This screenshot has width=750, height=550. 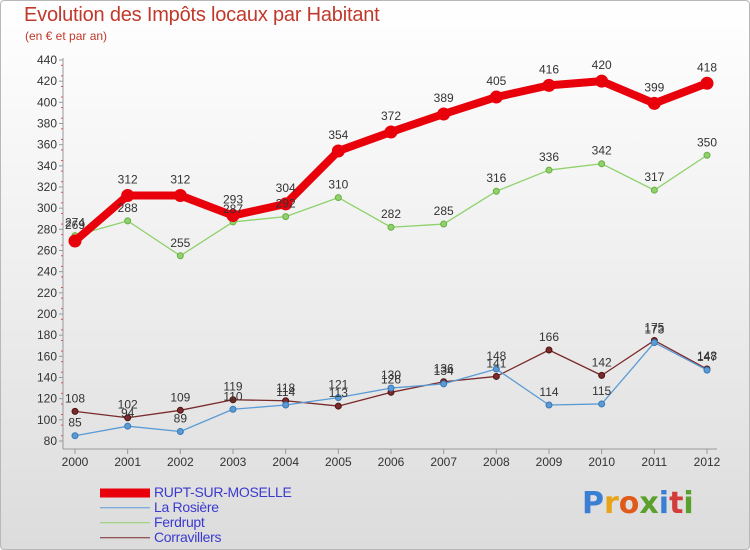 I want to click on data-label: 274, so click(x=75, y=223).